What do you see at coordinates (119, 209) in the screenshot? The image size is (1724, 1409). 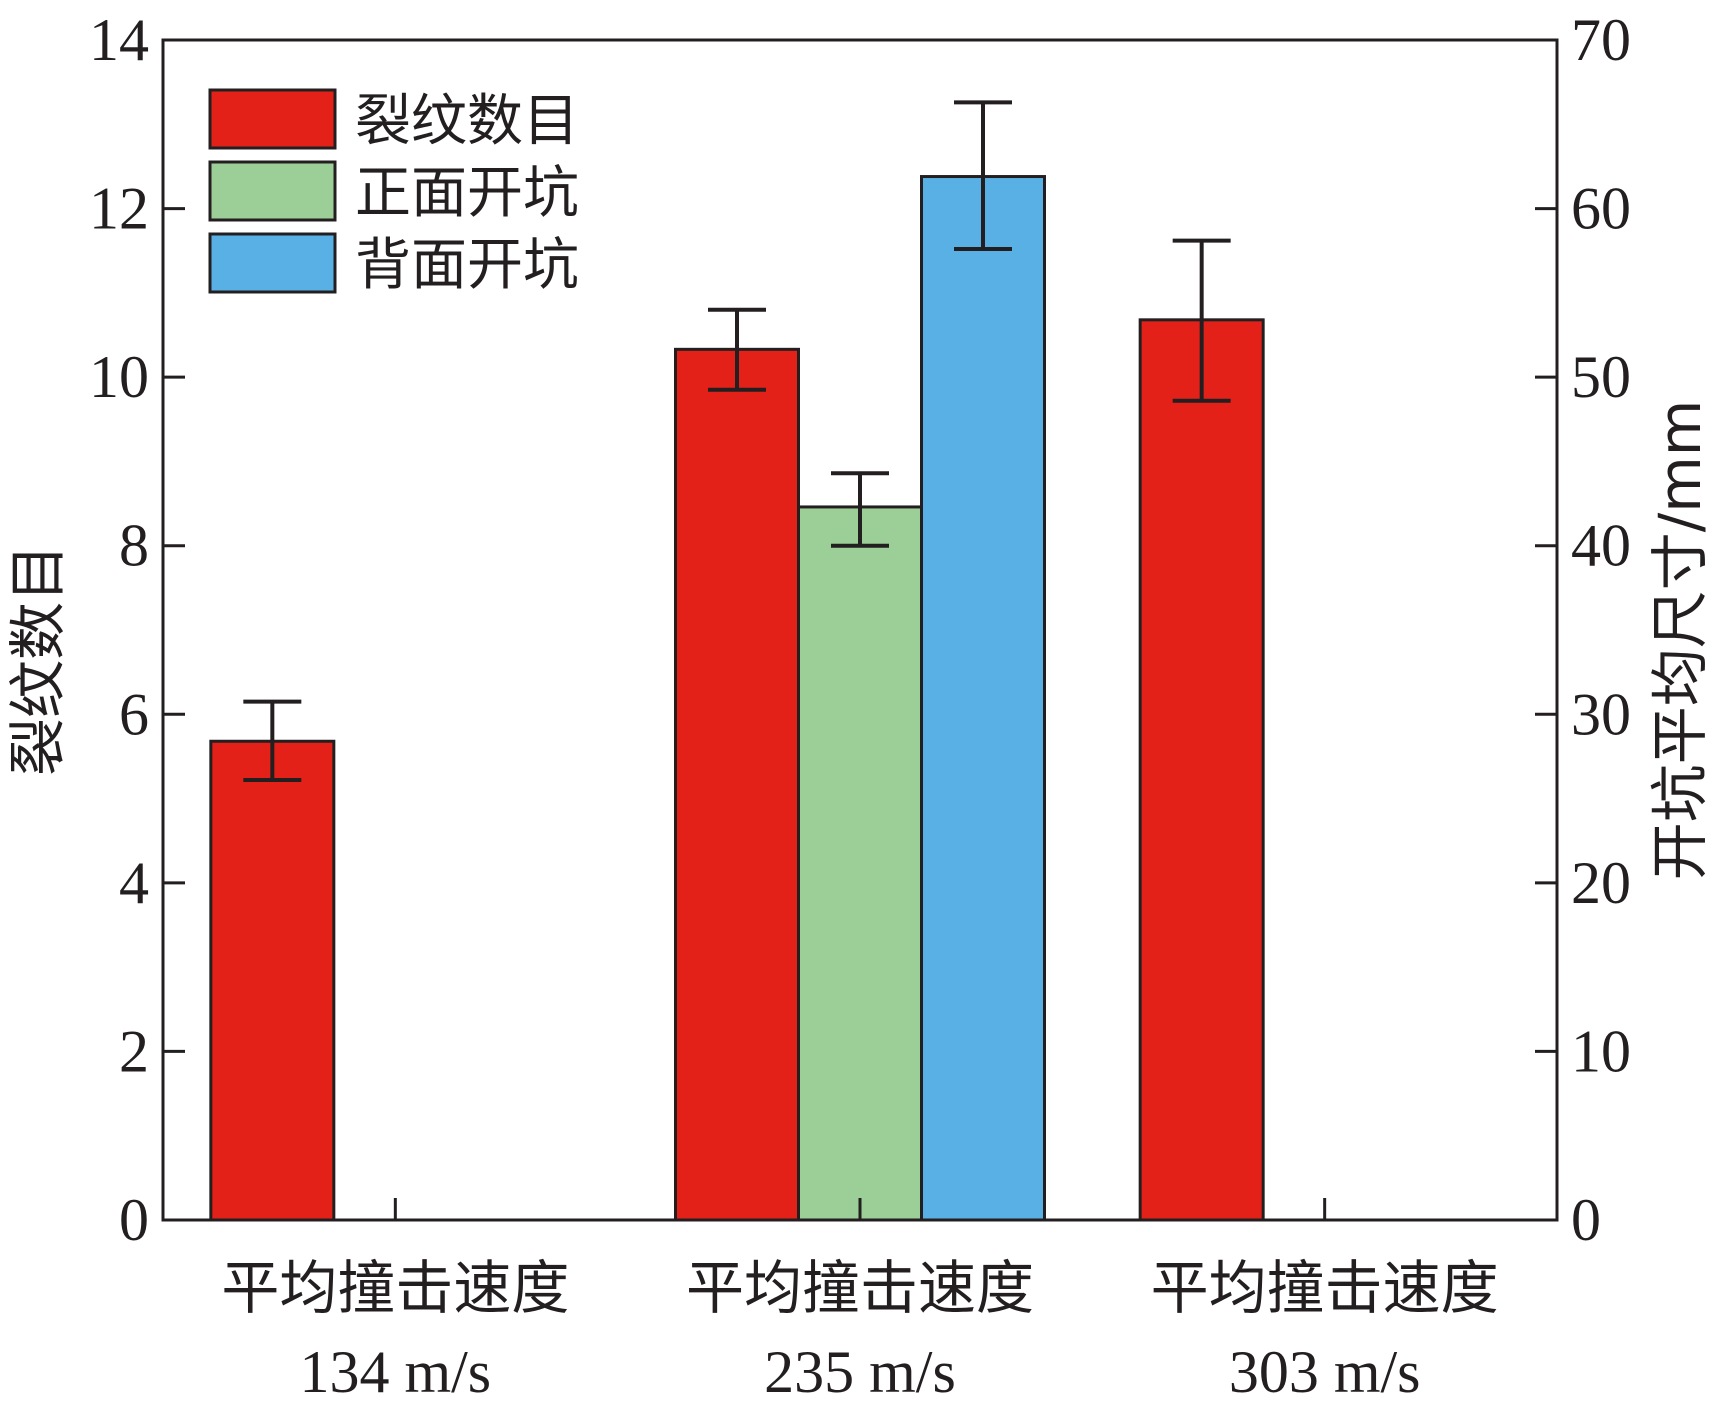 I see `y-left-tick-label: 12` at bounding box center [119, 209].